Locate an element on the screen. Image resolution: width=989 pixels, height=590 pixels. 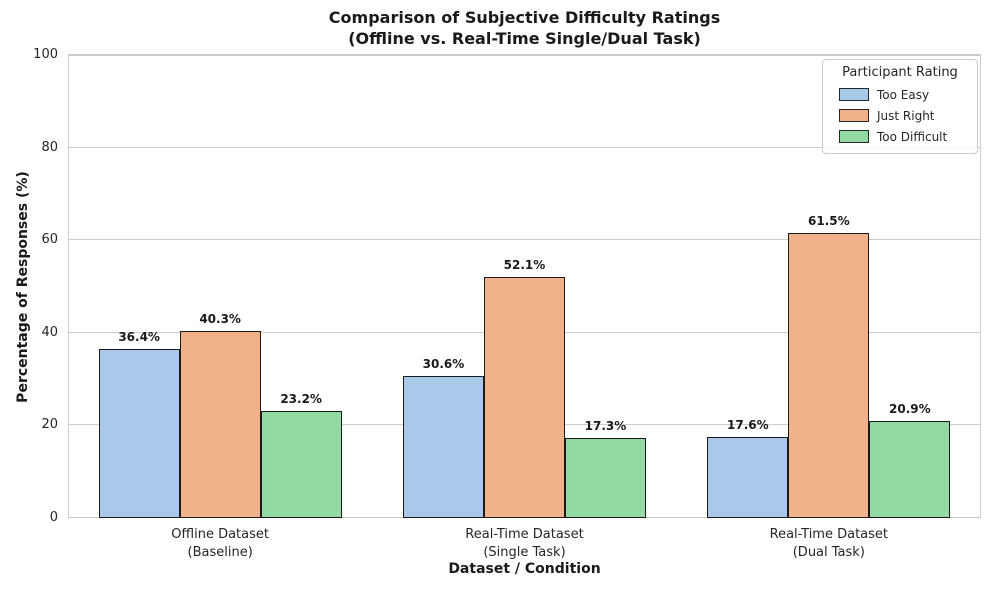
x-tick-line2: (Baseline) is located at coordinates (220, 552).